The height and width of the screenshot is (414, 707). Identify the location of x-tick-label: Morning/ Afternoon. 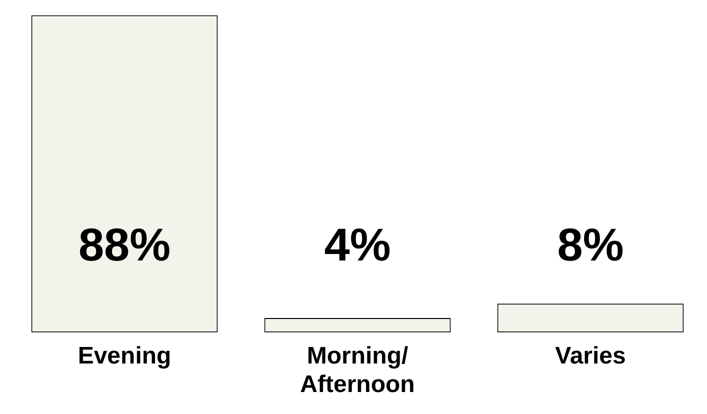
(357, 370).